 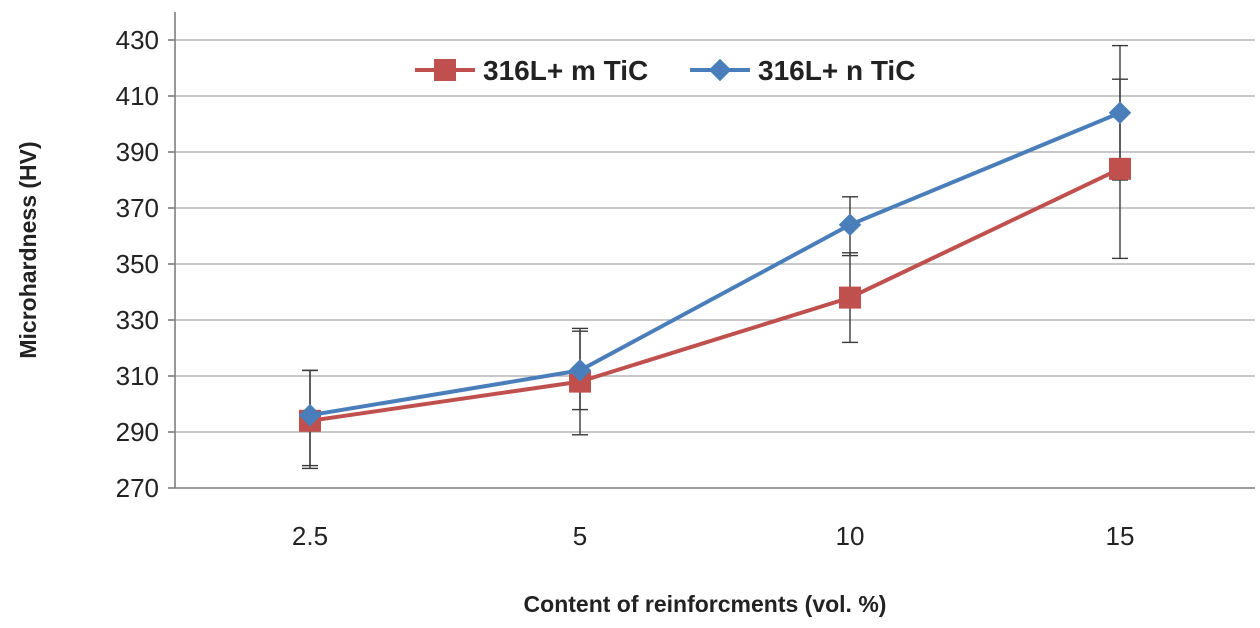 I want to click on y-axis-title: Microhardness (HV), so click(x=28, y=249).